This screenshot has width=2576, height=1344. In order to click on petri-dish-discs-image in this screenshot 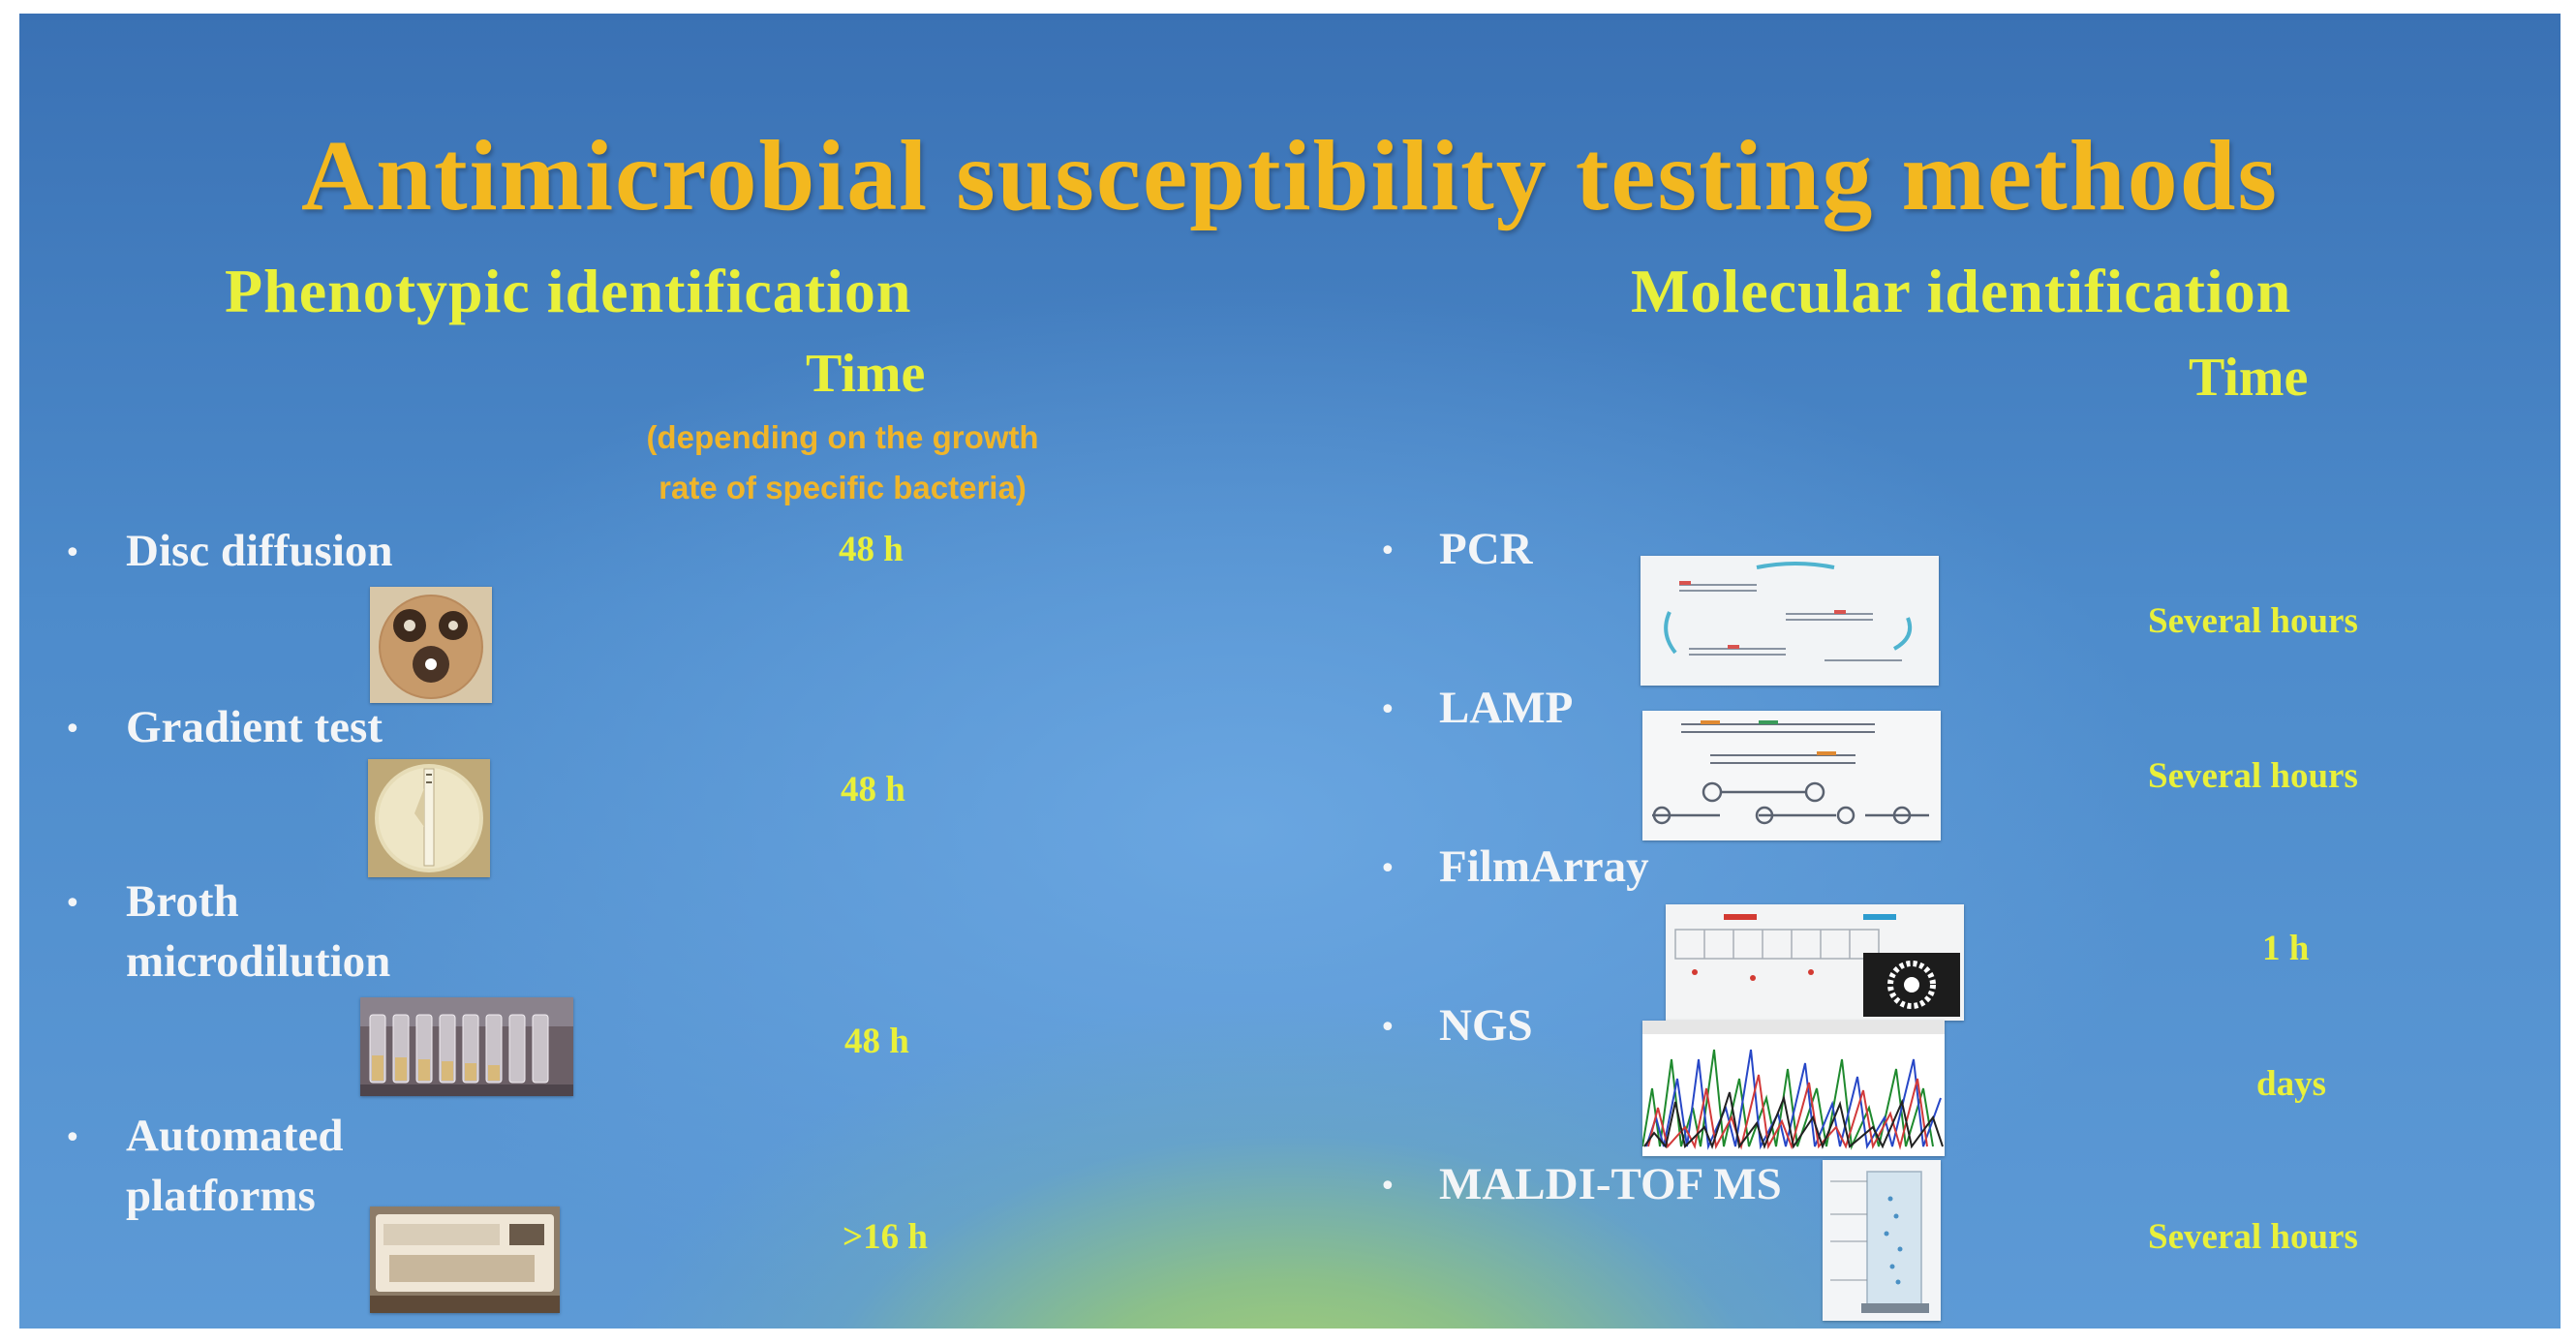, I will do `click(431, 645)`.